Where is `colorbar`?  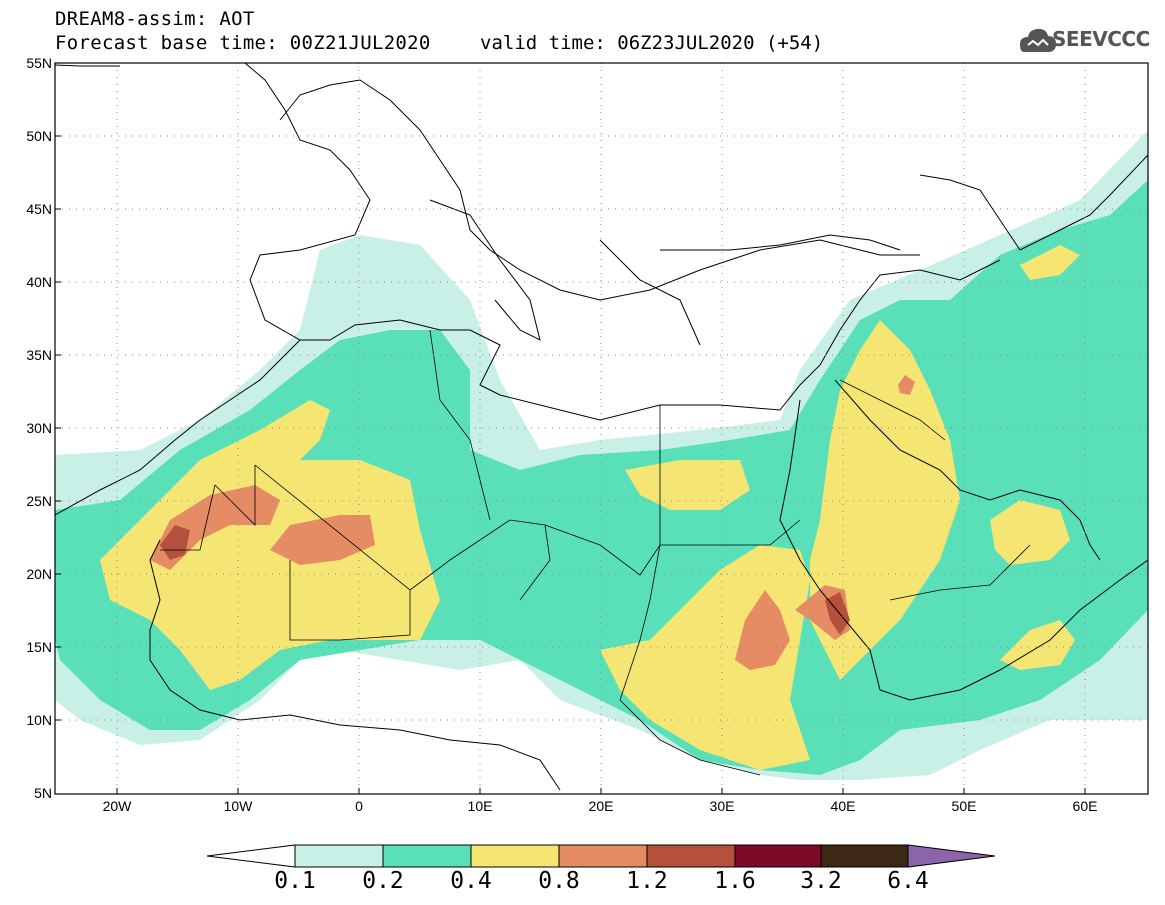
colorbar is located at coordinates (601, 856).